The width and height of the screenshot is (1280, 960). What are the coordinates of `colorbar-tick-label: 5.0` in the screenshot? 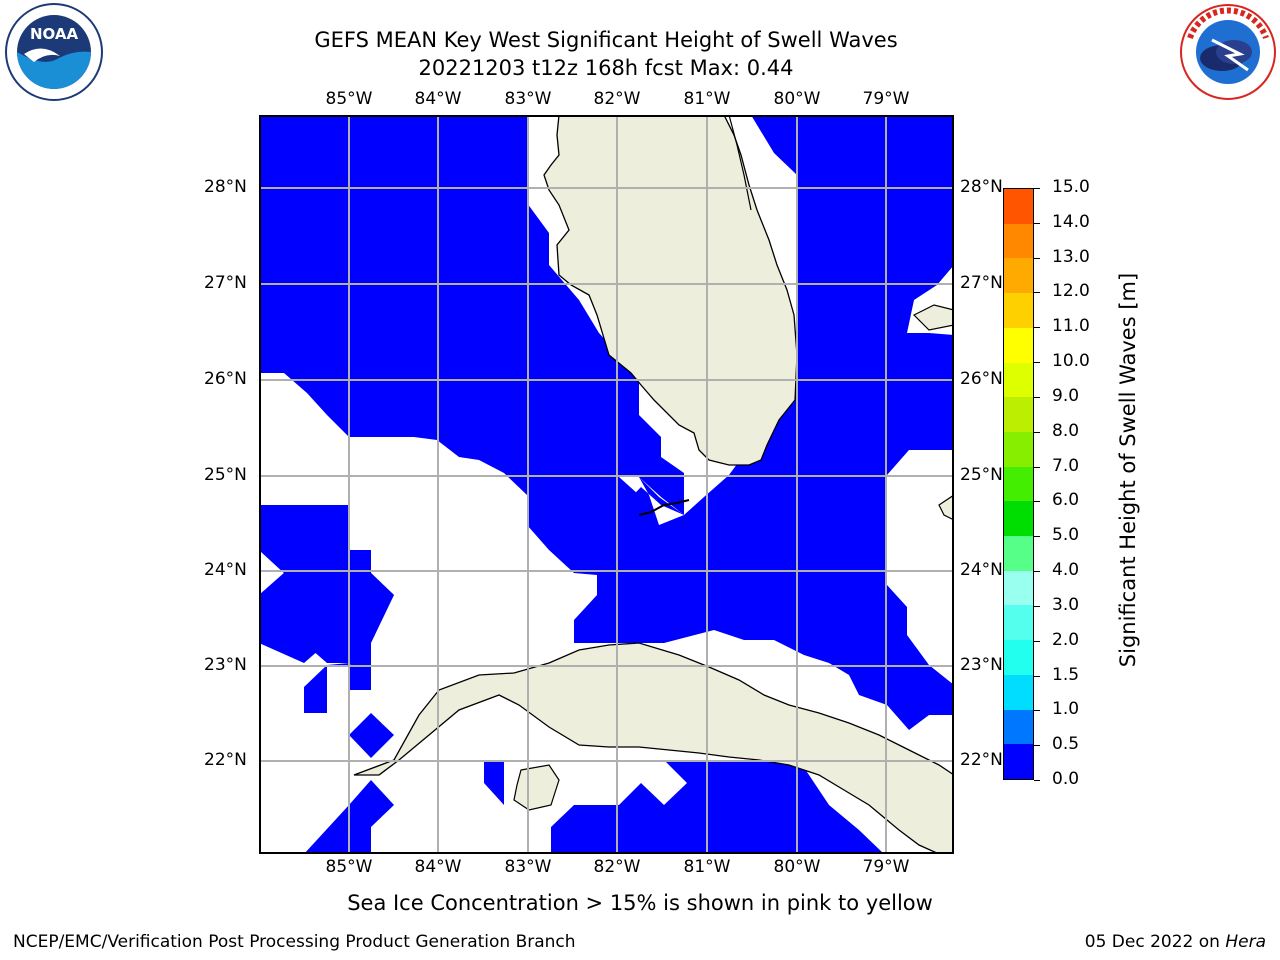 It's located at (1066, 535).